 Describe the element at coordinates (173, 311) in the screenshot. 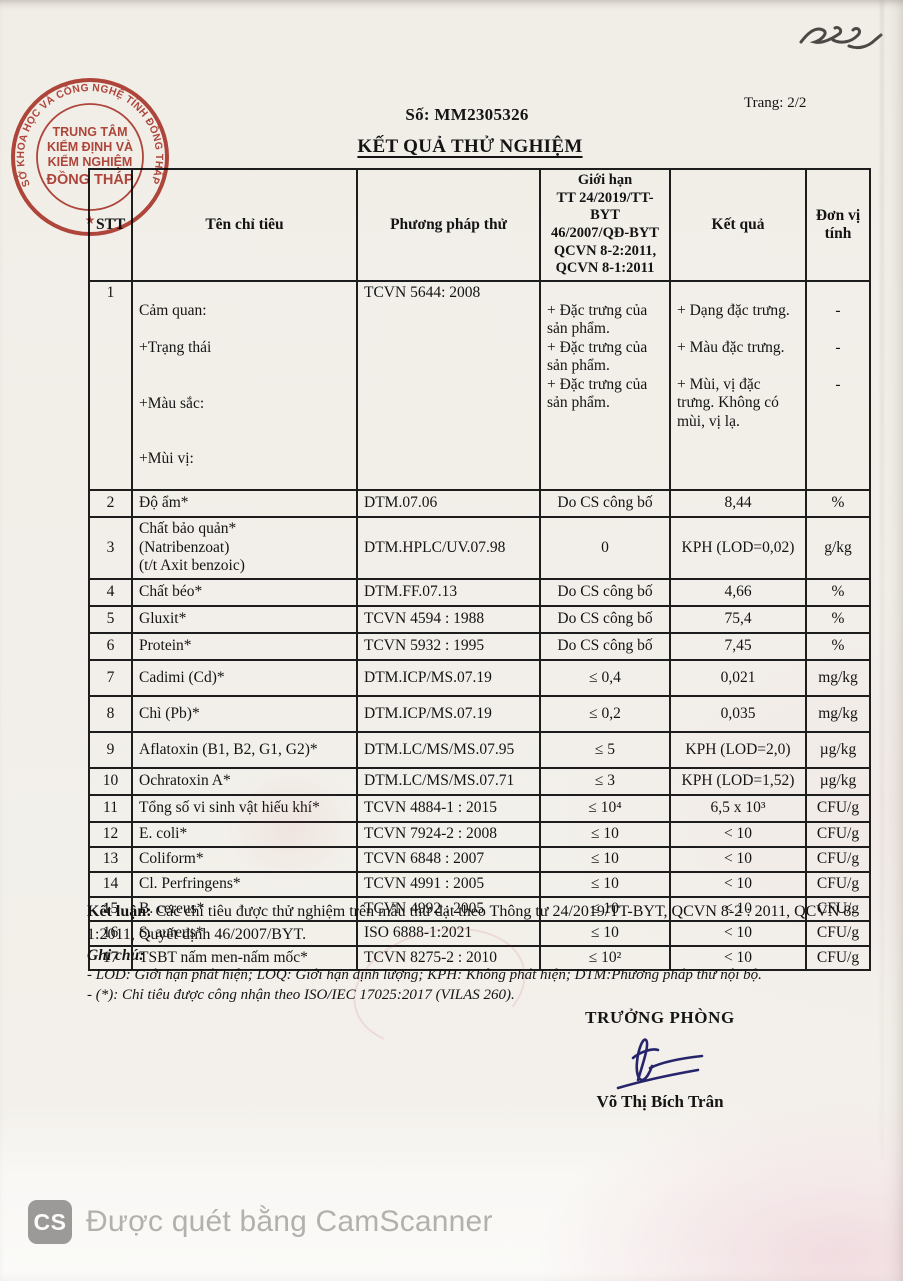

I see `text-line: Cảm quan:` at that location.